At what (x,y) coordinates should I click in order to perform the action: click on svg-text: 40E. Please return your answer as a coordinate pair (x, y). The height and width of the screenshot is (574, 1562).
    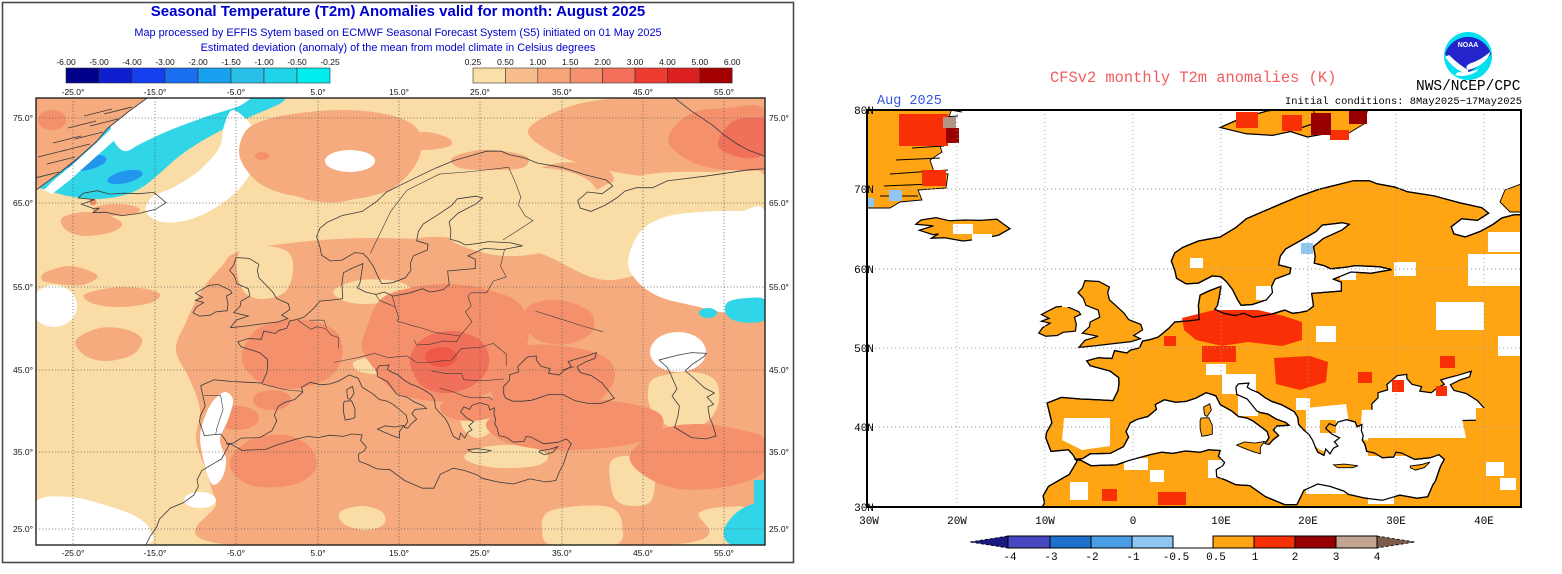
    Looking at the image, I should click on (1484, 522).